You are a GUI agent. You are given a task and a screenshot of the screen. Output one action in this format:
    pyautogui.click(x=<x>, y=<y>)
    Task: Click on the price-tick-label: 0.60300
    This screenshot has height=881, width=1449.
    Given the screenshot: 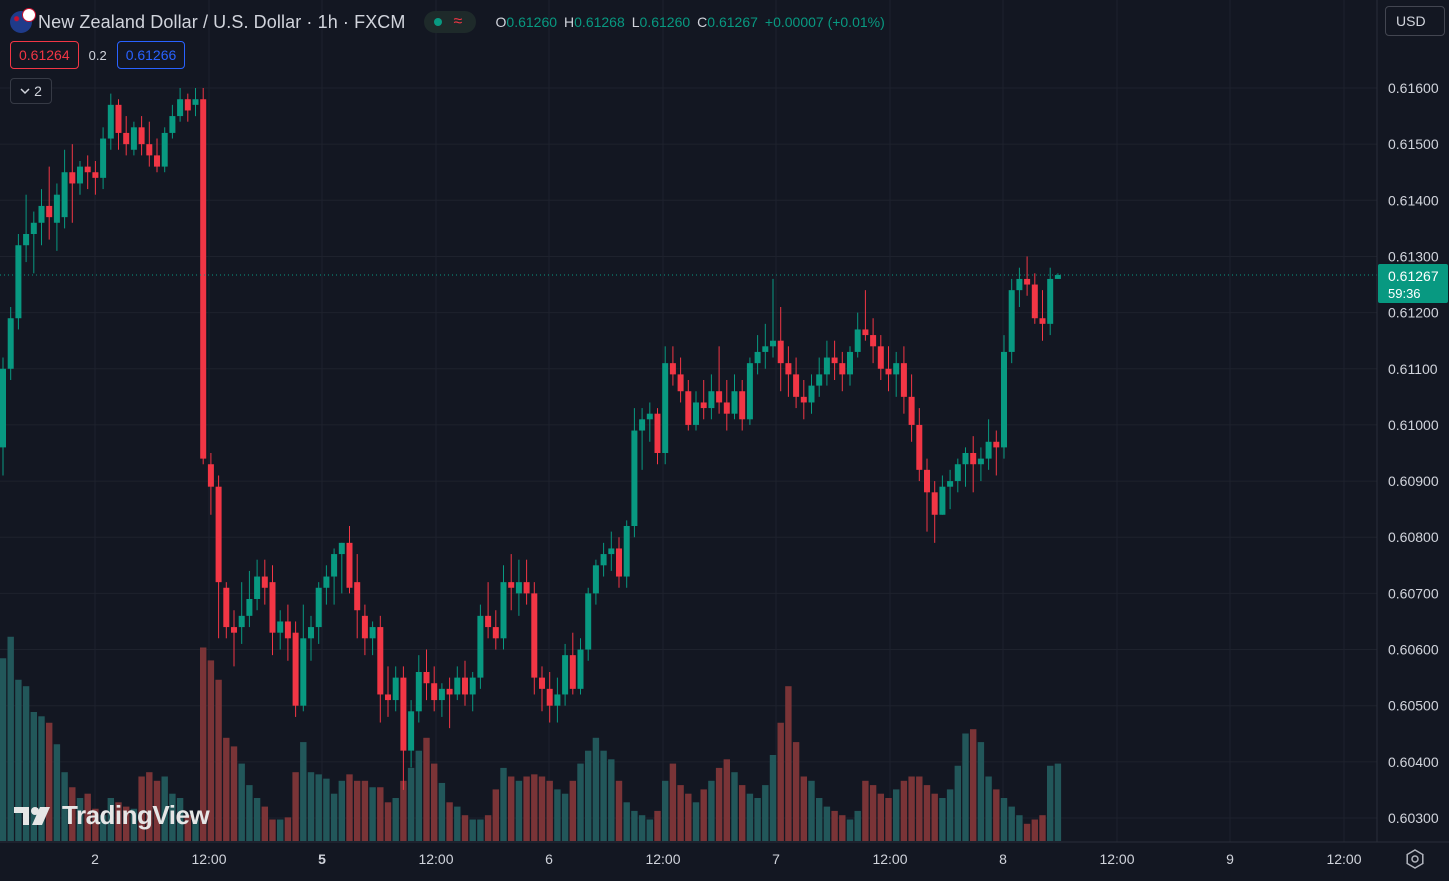 What is the action you would take?
    pyautogui.click(x=1413, y=818)
    